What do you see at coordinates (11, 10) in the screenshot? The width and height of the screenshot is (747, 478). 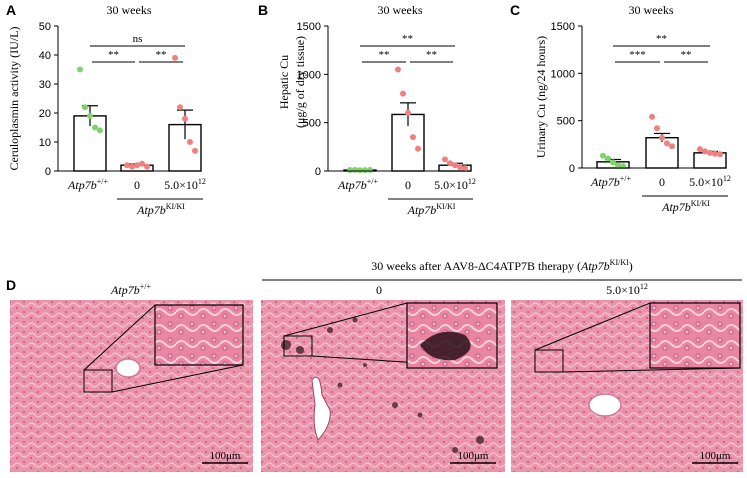 I see `panel-letter-a: A` at bounding box center [11, 10].